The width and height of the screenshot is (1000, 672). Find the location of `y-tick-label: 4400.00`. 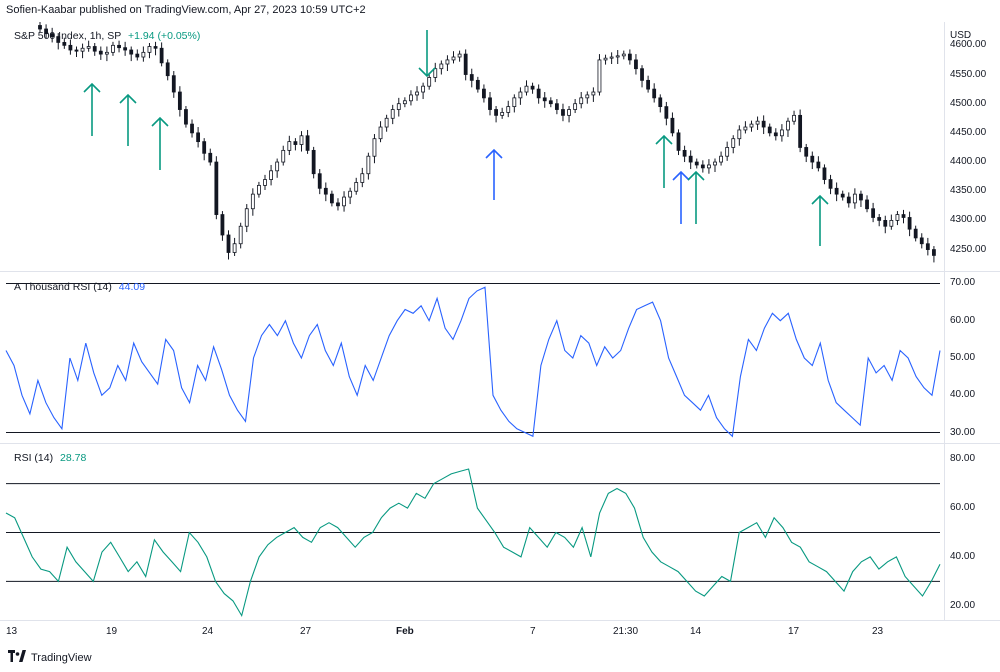

y-tick-label: 4400.00 is located at coordinates (968, 162).